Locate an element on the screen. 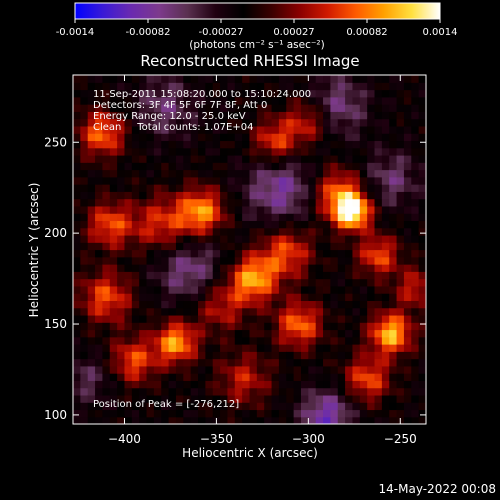 The width and height of the screenshot is (500, 500). colorbar-tick-label: -0.0014 is located at coordinates (75, 32).